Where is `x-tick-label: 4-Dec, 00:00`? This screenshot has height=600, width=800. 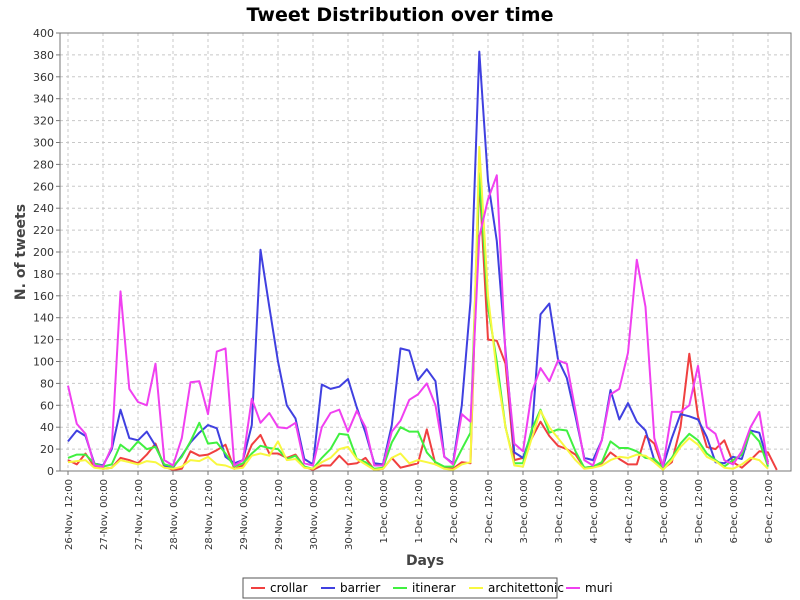
x-tick-label: 4-Dec, 00:00 is located at coordinates (594, 511).